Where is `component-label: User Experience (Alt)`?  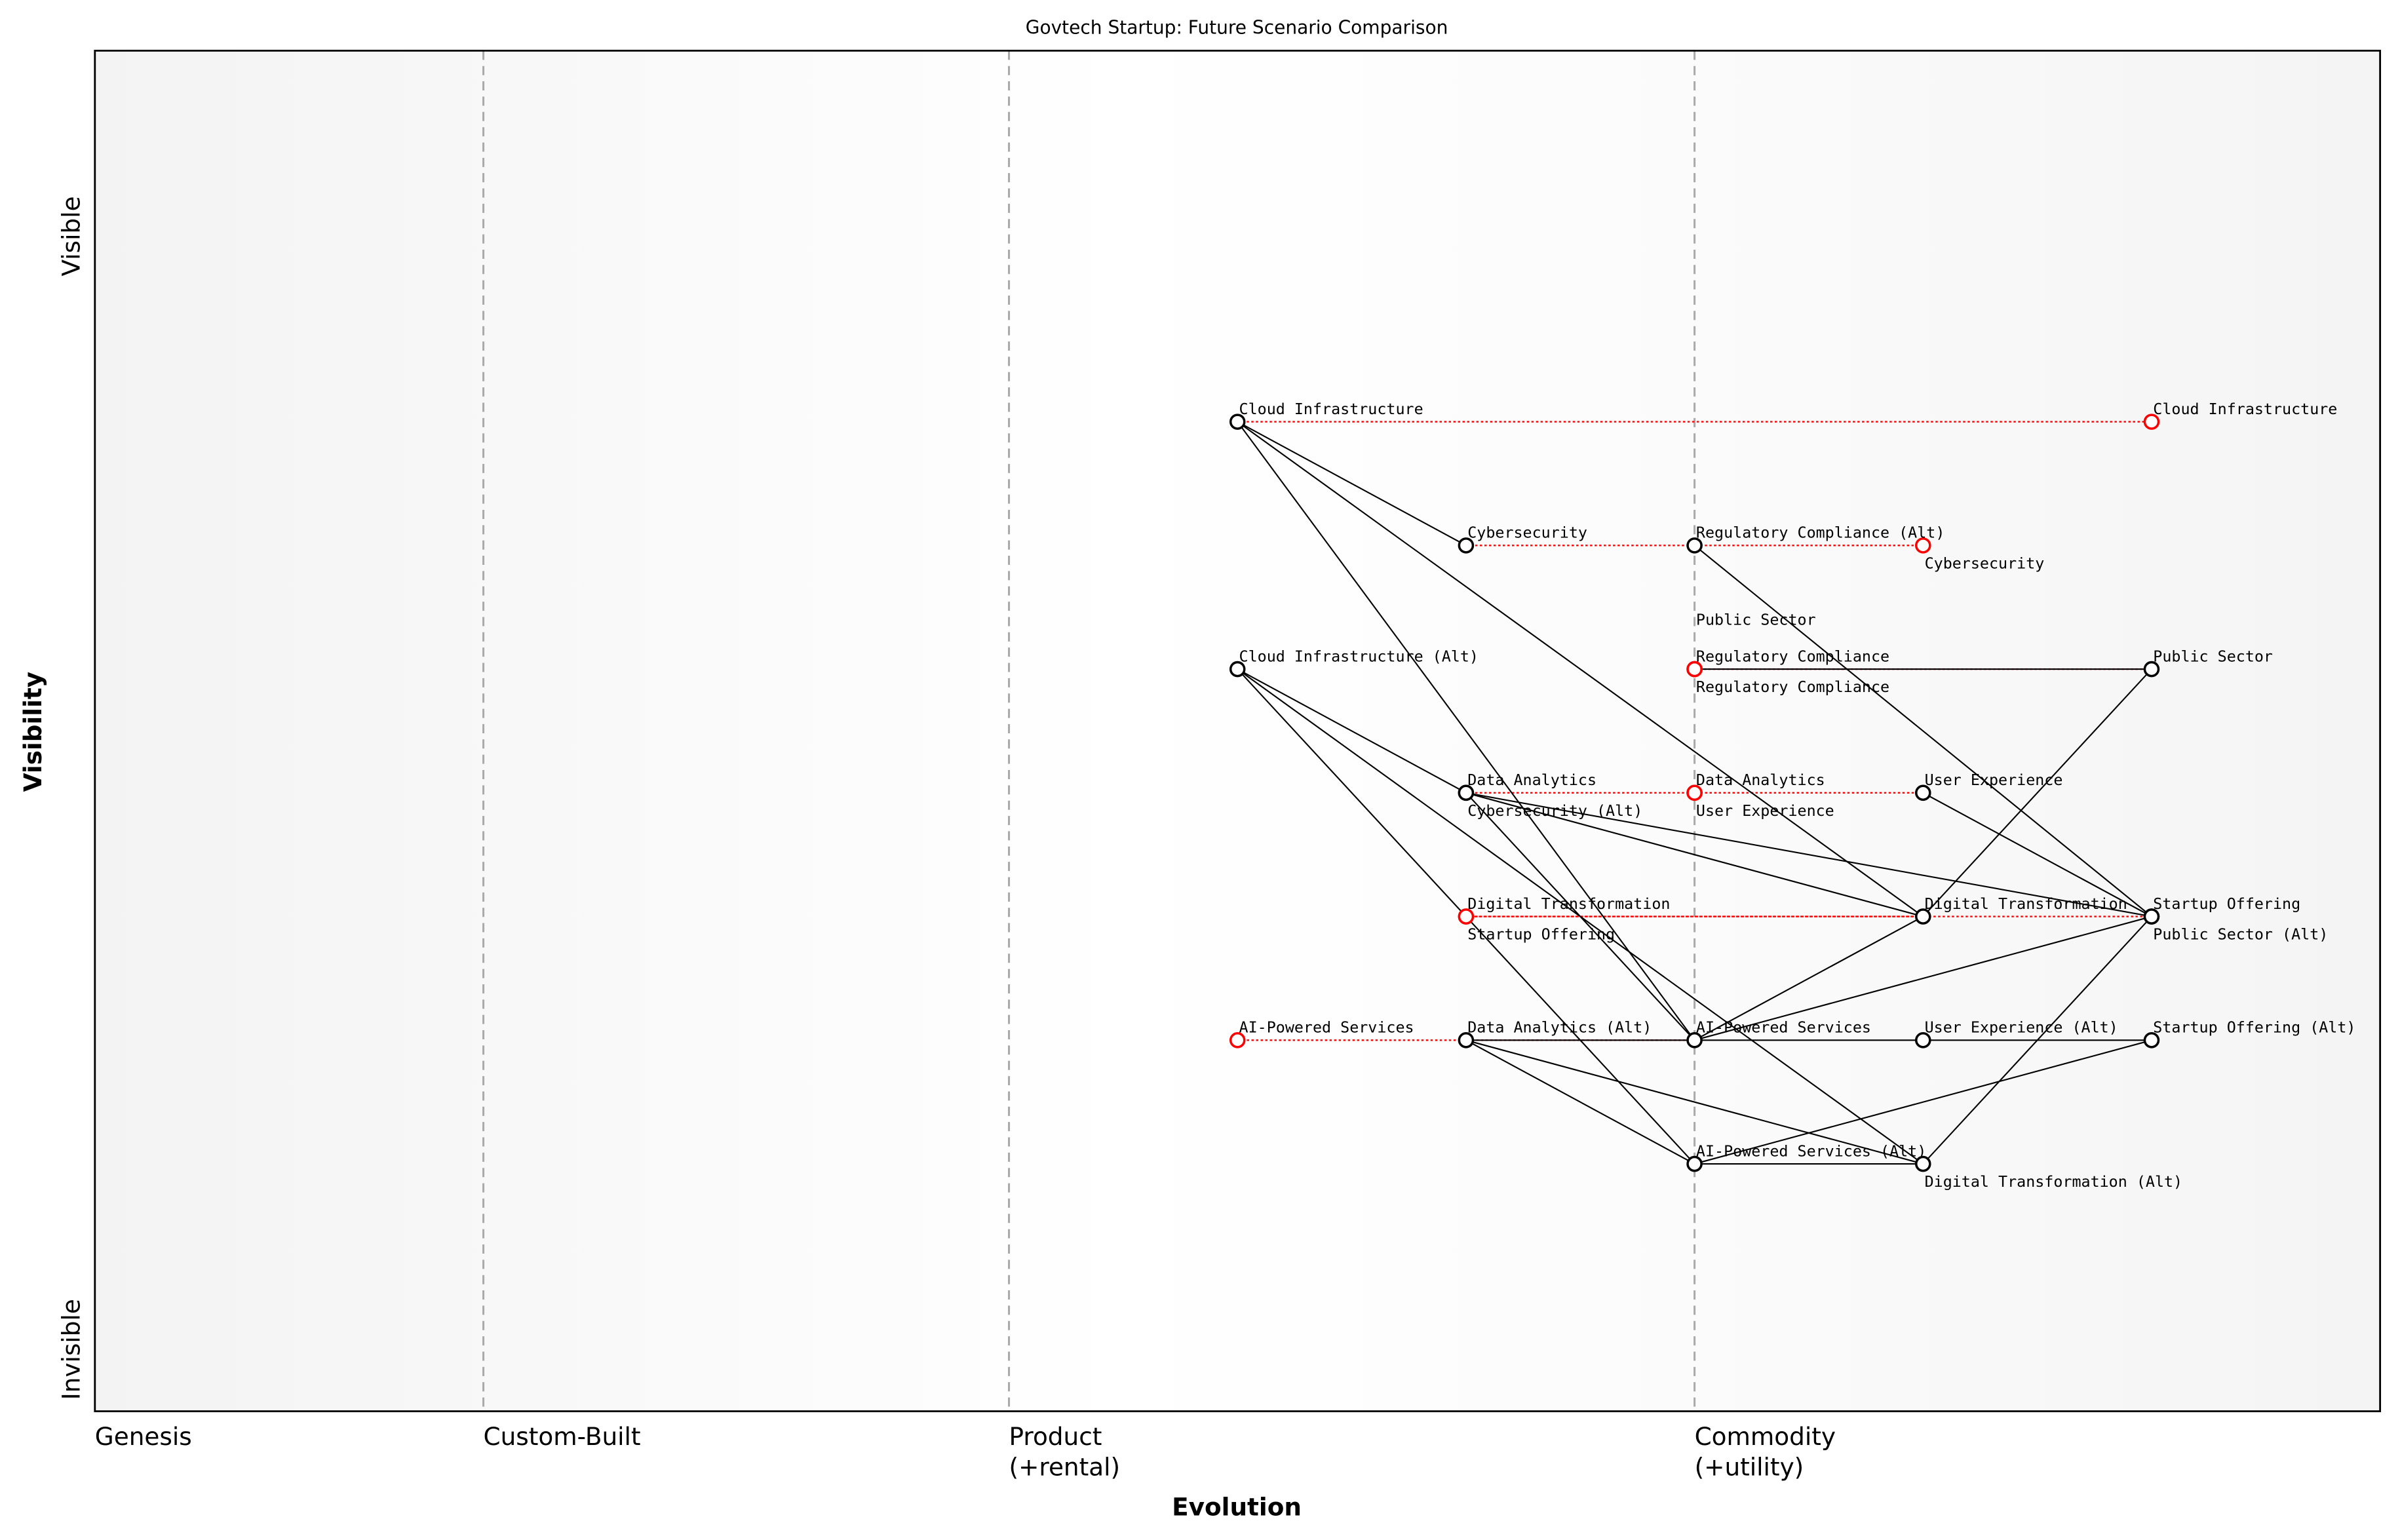
component-label: User Experience (Alt) is located at coordinates (2021, 1027).